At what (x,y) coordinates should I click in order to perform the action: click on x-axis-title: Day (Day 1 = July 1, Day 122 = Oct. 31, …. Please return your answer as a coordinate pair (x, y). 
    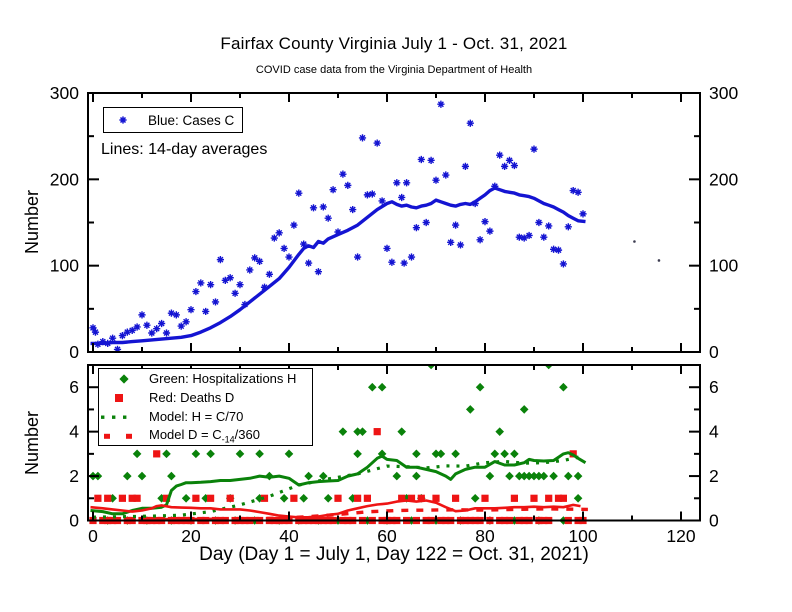
    Looking at the image, I should click on (394, 554).